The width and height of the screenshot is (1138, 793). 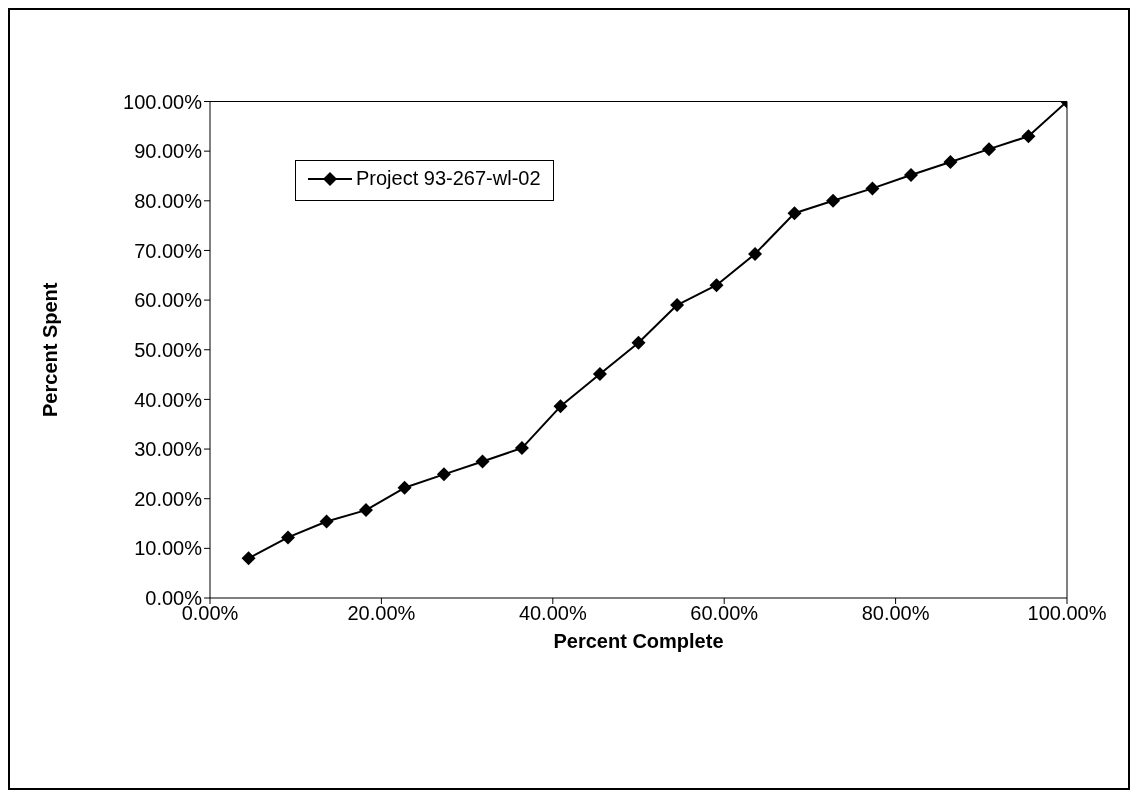 What do you see at coordinates (448, 178) in the screenshot?
I see `legend-label: Project 93-267-wl-02` at bounding box center [448, 178].